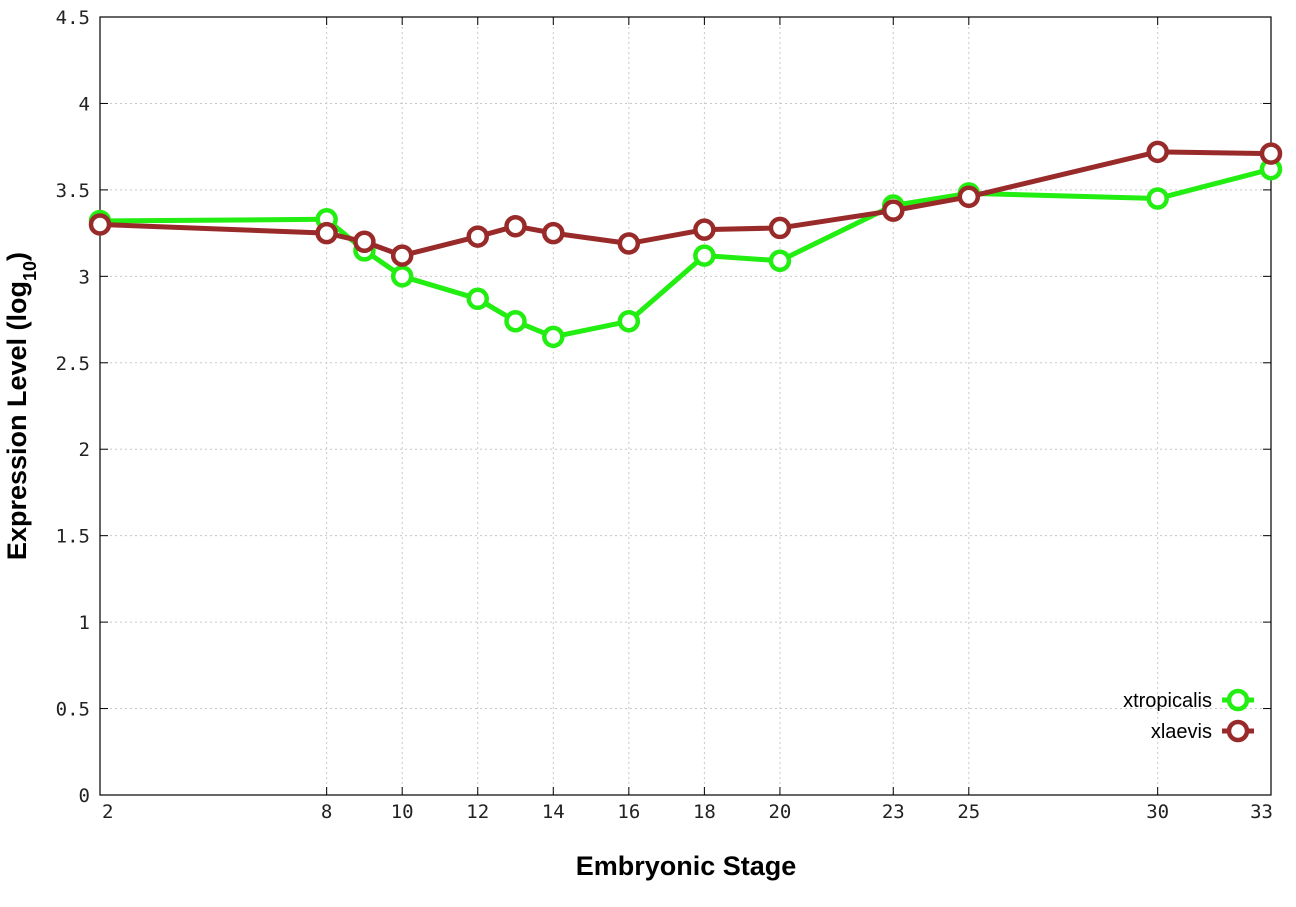 The image size is (1296, 907). I want to click on y-tick-label: 2.5, so click(73, 364).